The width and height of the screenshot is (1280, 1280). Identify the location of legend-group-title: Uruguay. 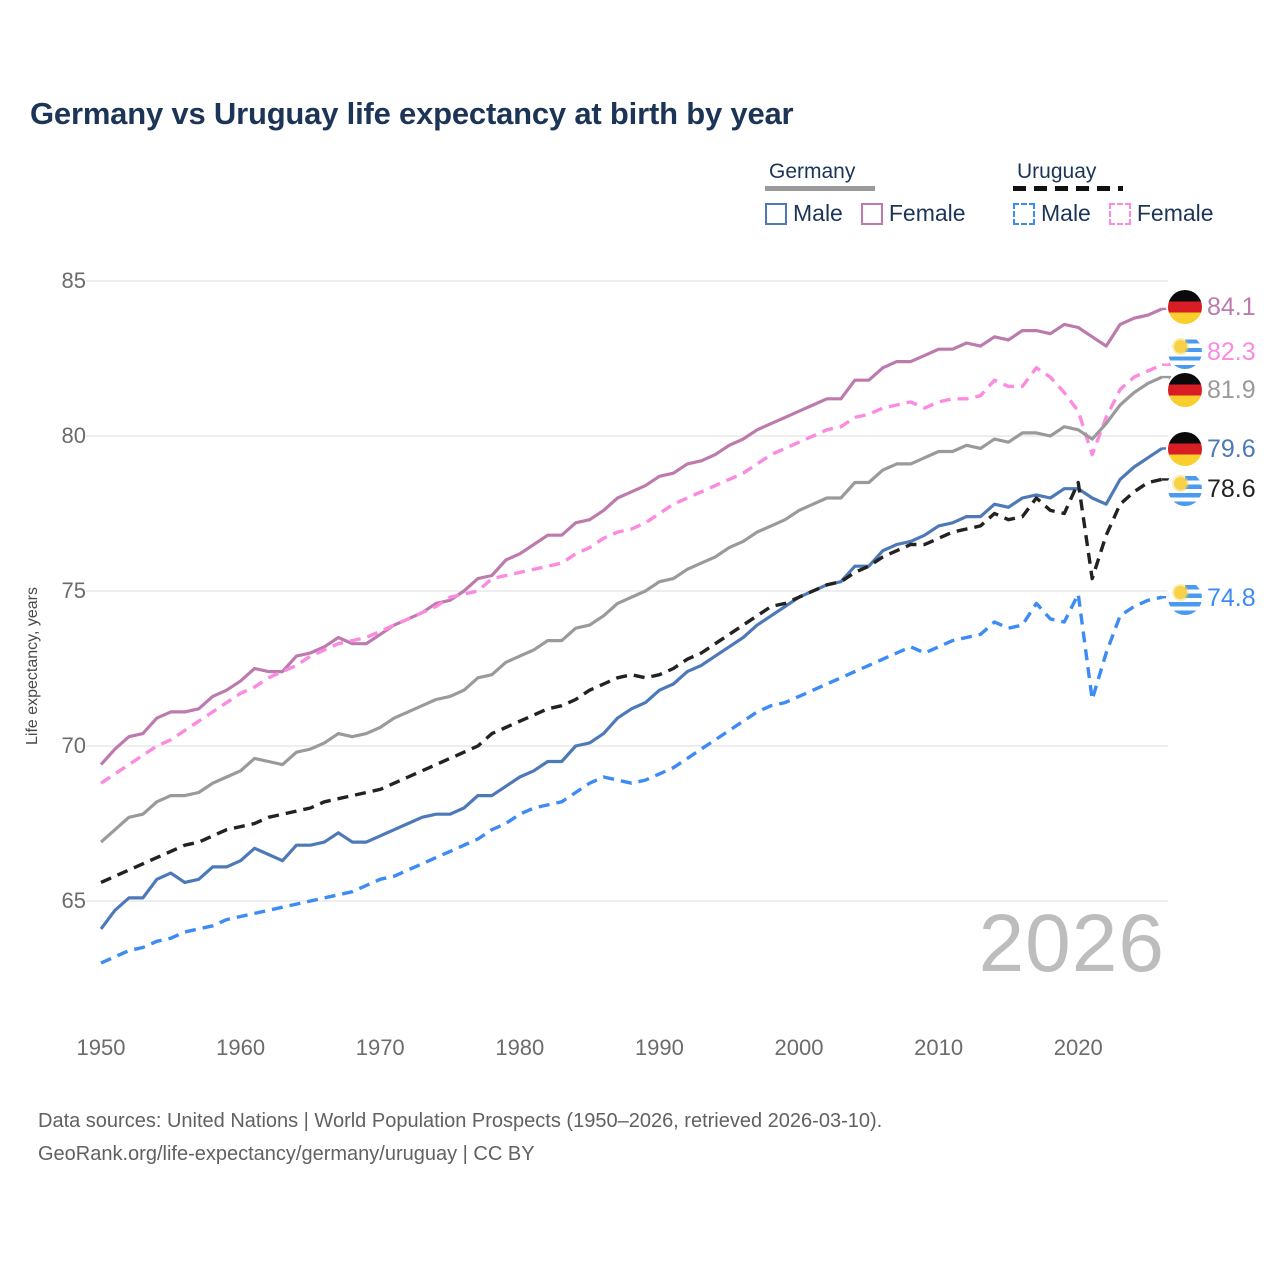
(1057, 171).